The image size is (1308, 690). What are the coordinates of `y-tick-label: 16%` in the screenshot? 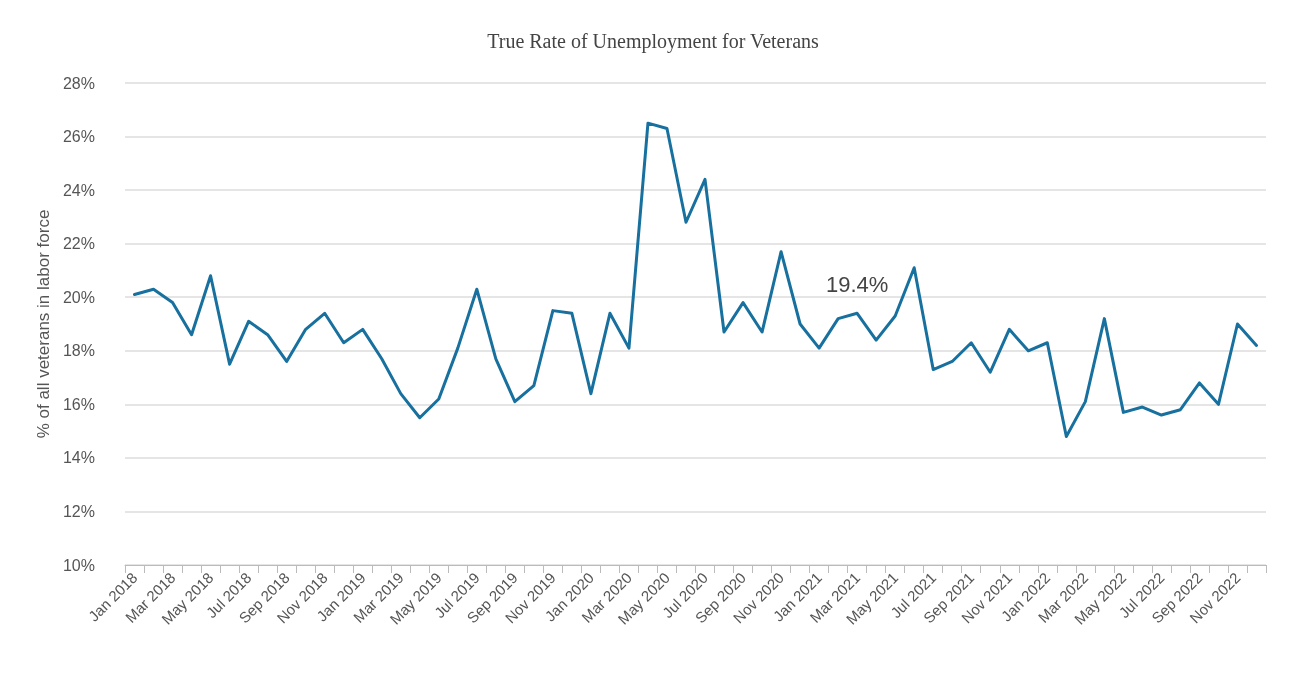 It's located at (78, 404).